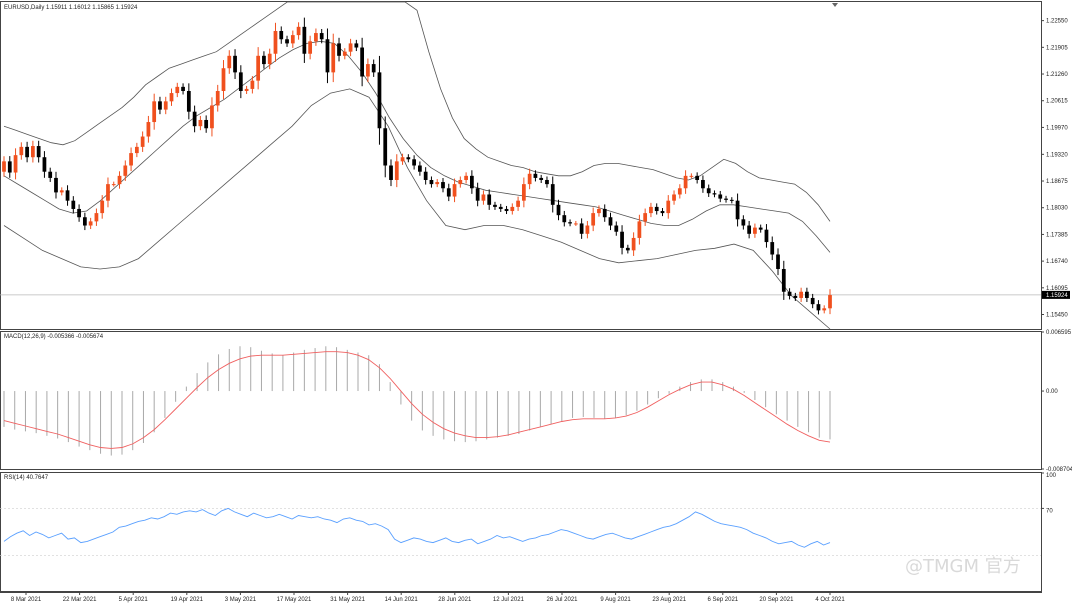 Image resolution: width=1072 pixels, height=604 pixels. What do you see at coordinates (835, 5) in the screenshot?
I see `chart-shift-marker-icon` at bounding box center [835, 5].